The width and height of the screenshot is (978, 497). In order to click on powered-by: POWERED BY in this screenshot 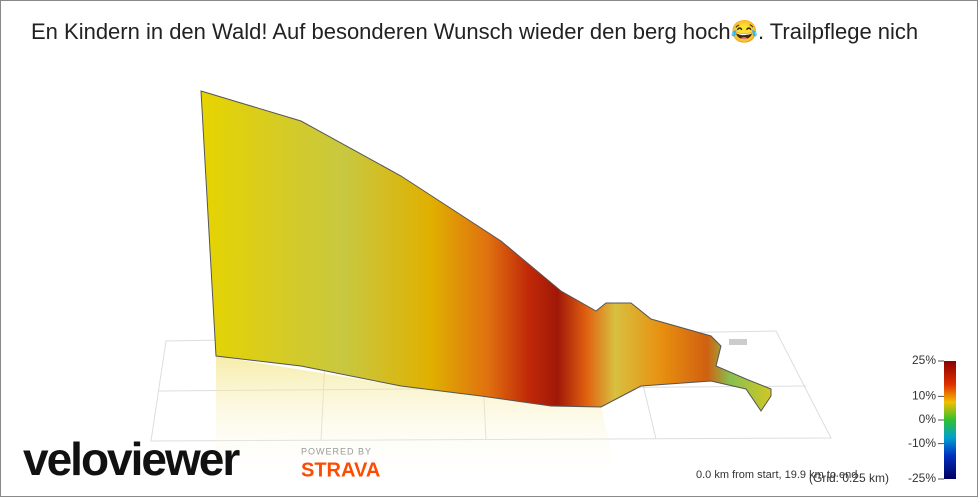, I will do `click(336, 451)`.